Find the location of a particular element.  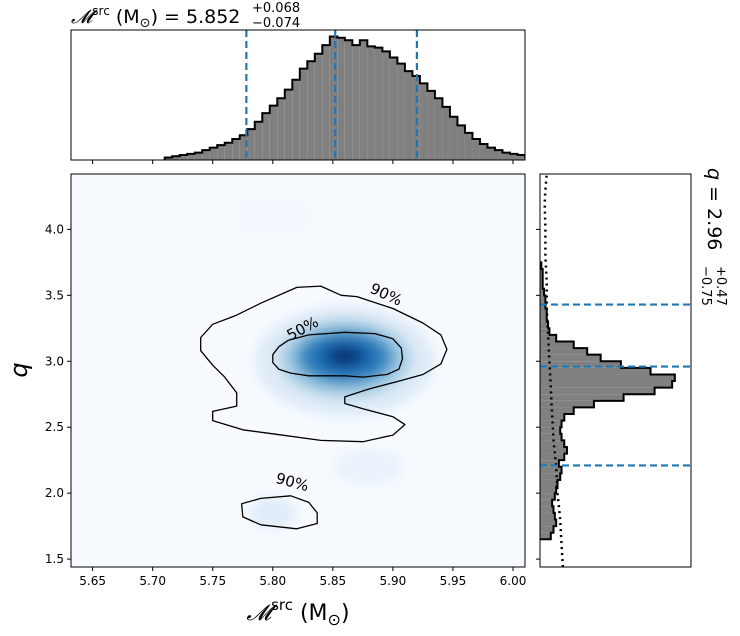

right-title-value: = 2.96 is located at coordinates (714, 215).